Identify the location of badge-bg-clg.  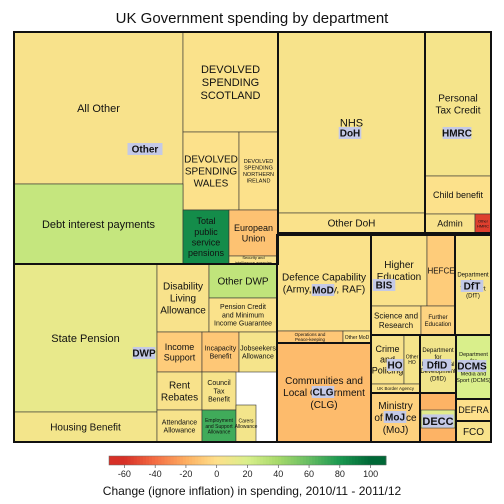
(323, 392).